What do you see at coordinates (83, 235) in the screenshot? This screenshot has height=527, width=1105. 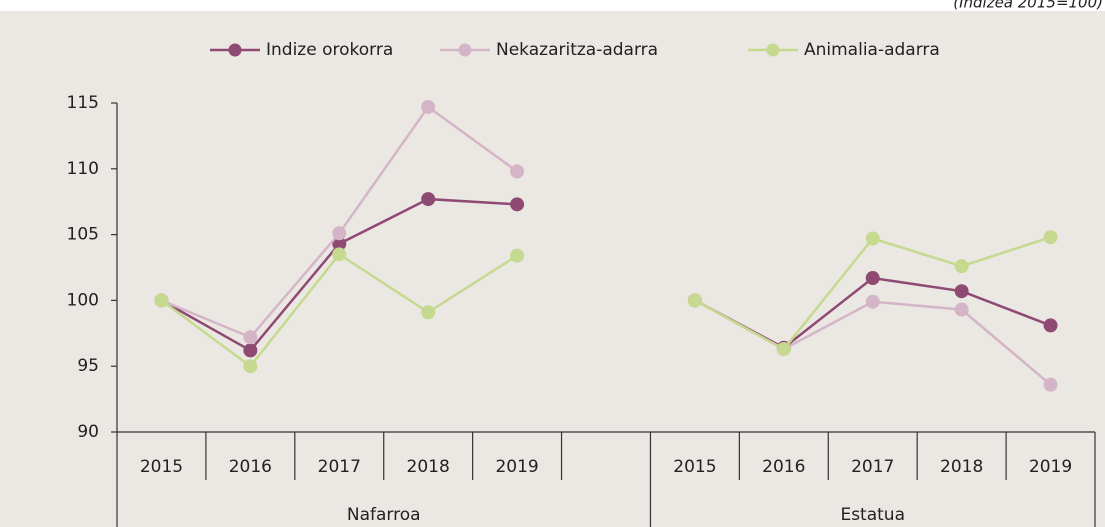 I see `y-tick-label: 105` at bounding box center [83, 235].